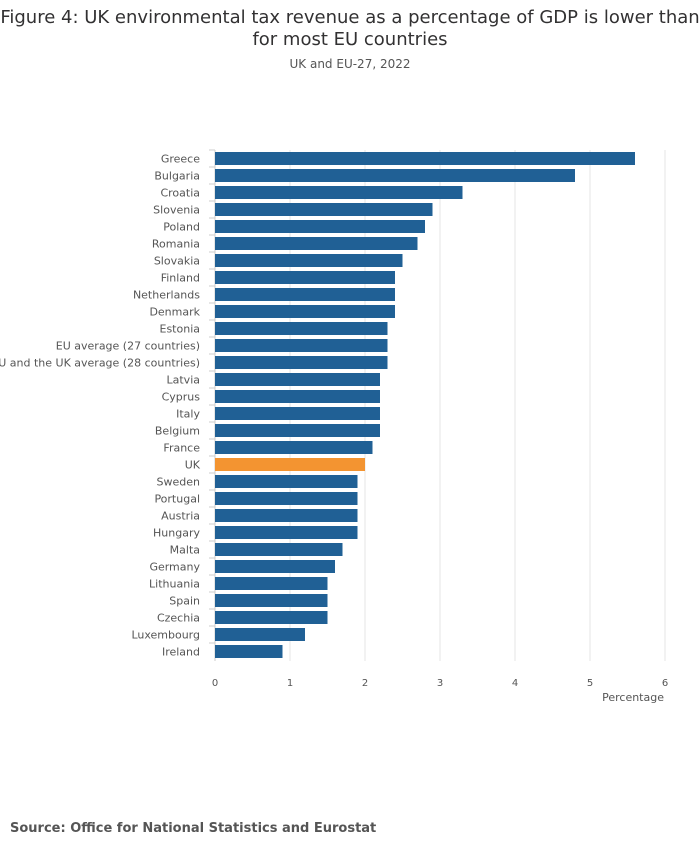 This screenshot has width=700, height=857. I want to click on category-label: Spain, so click(184, 601).